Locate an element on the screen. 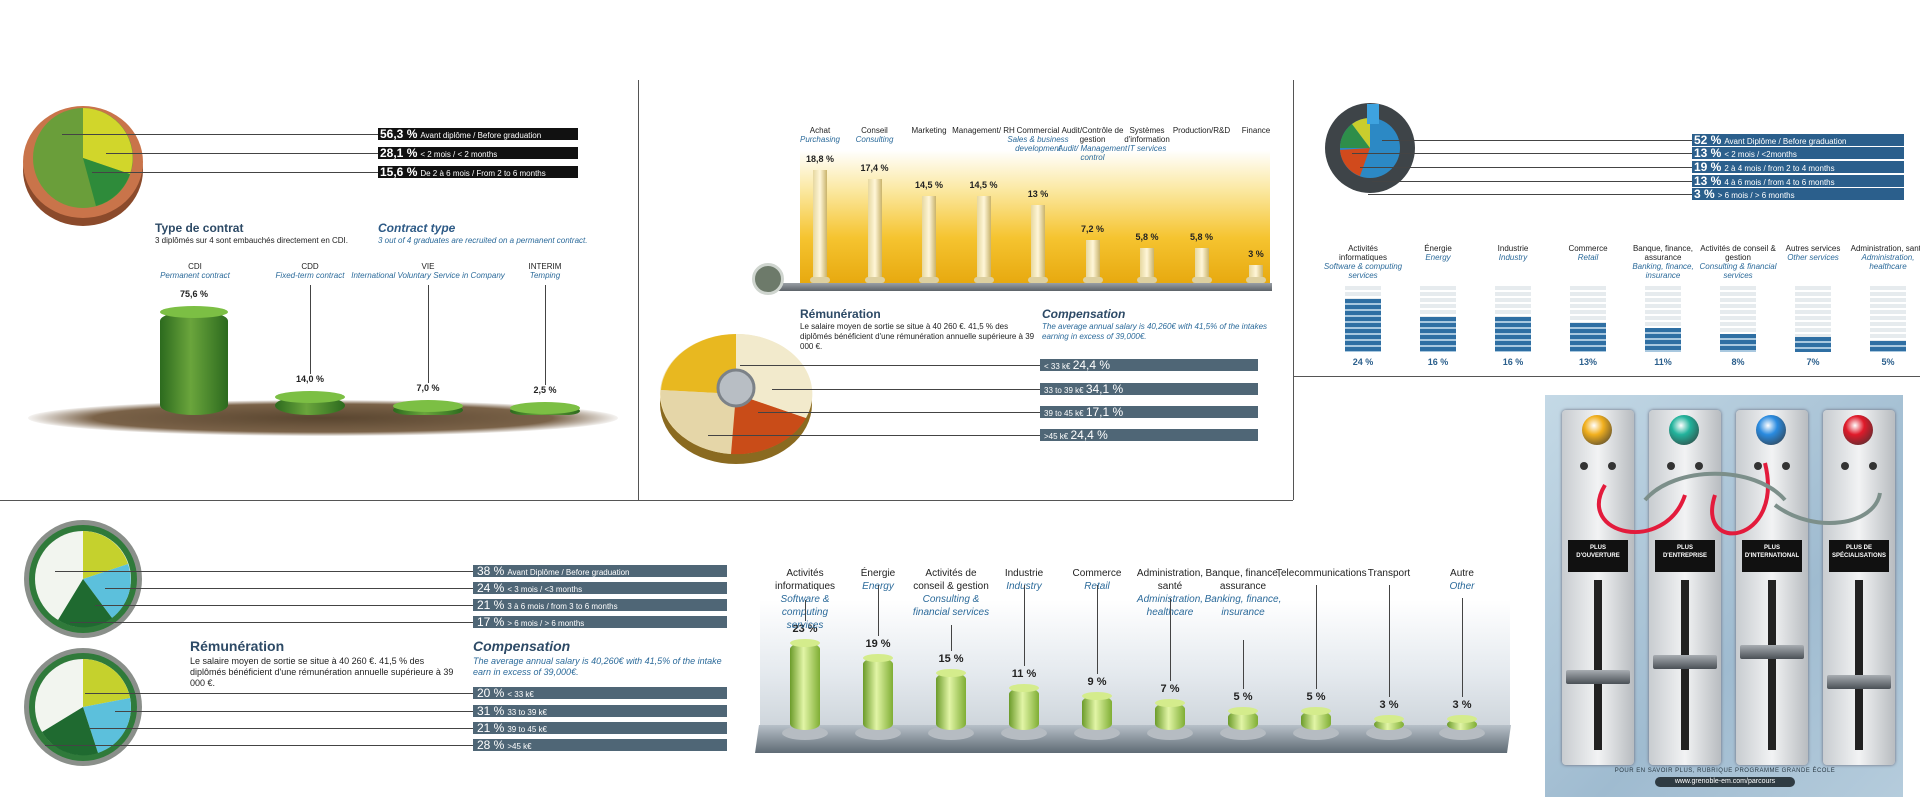  contract-value-label: 75,6 % is located at coordinates (194, 294).